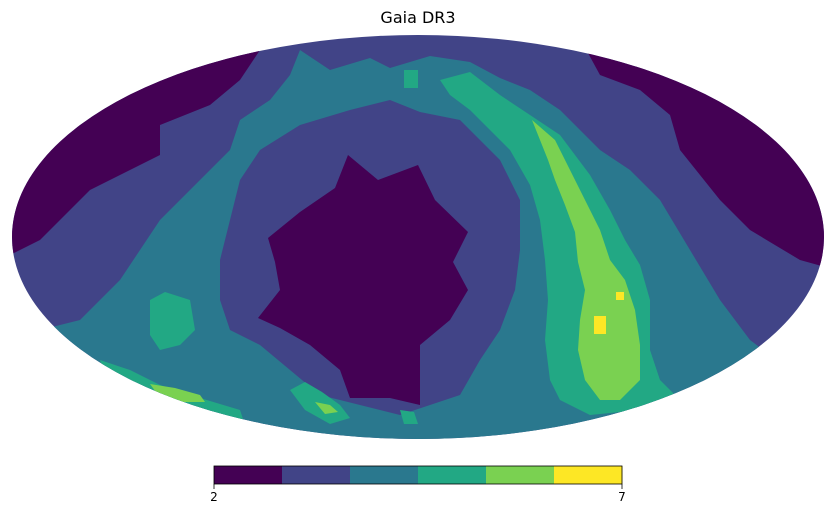 This screenshot has width=836, height=516. I want to click on colorbar-min-label: 2, so click(214, 497).